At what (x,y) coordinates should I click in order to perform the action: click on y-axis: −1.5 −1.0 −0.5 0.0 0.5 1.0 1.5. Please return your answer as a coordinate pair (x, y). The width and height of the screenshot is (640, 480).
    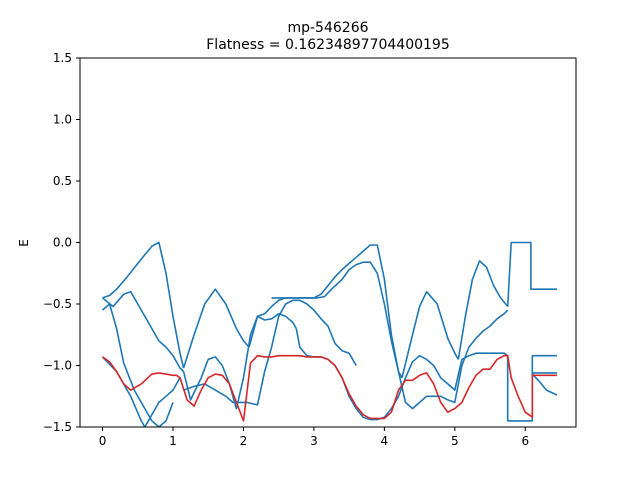
    Looking at the image, I should click on (61, 242).